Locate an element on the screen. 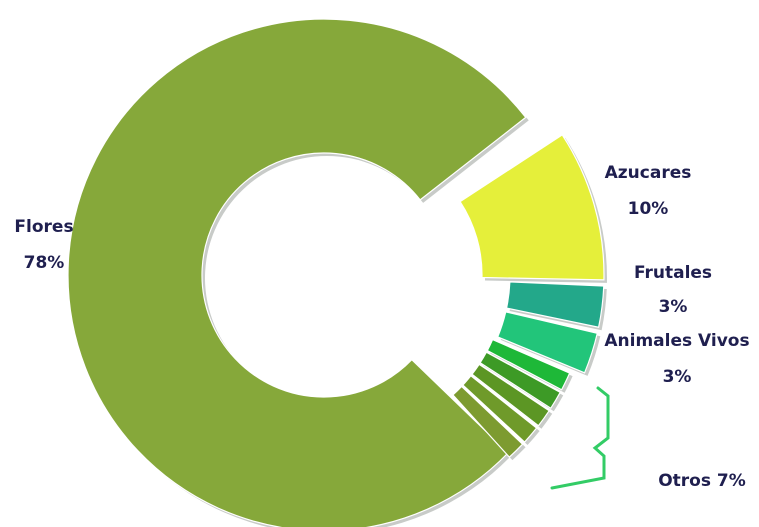  otros-bracket is located at coordinates (580, 438).